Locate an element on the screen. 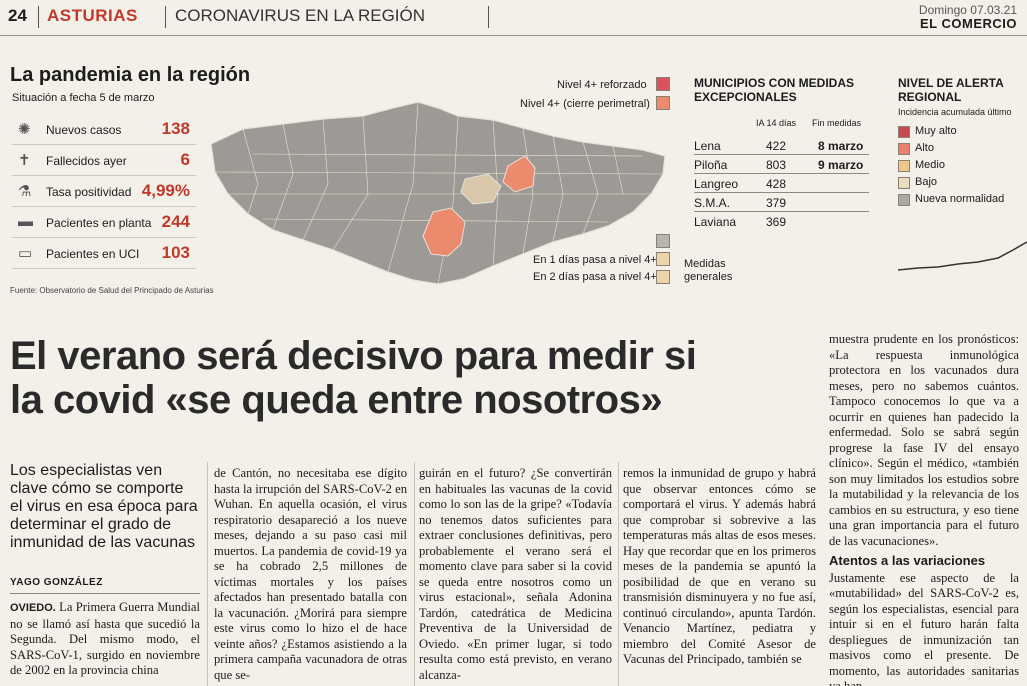 This screenshot has width=1027, height=686. alert-level: Medio is located at coordinates (962, 166).